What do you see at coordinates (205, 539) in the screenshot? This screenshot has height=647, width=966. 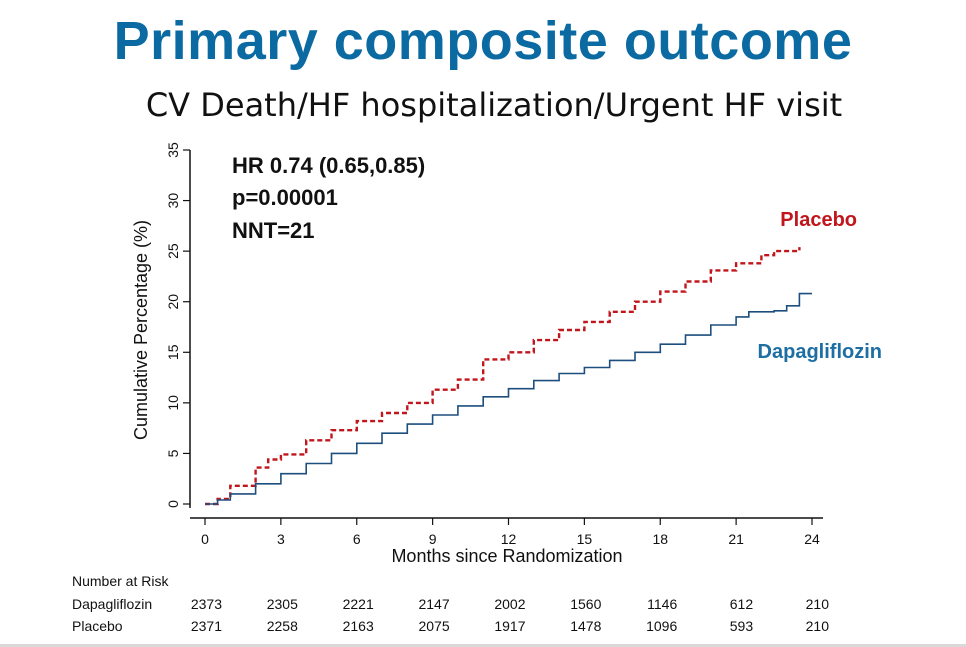 I see `x-tick-label: 0` at bounding box center [205, 539].